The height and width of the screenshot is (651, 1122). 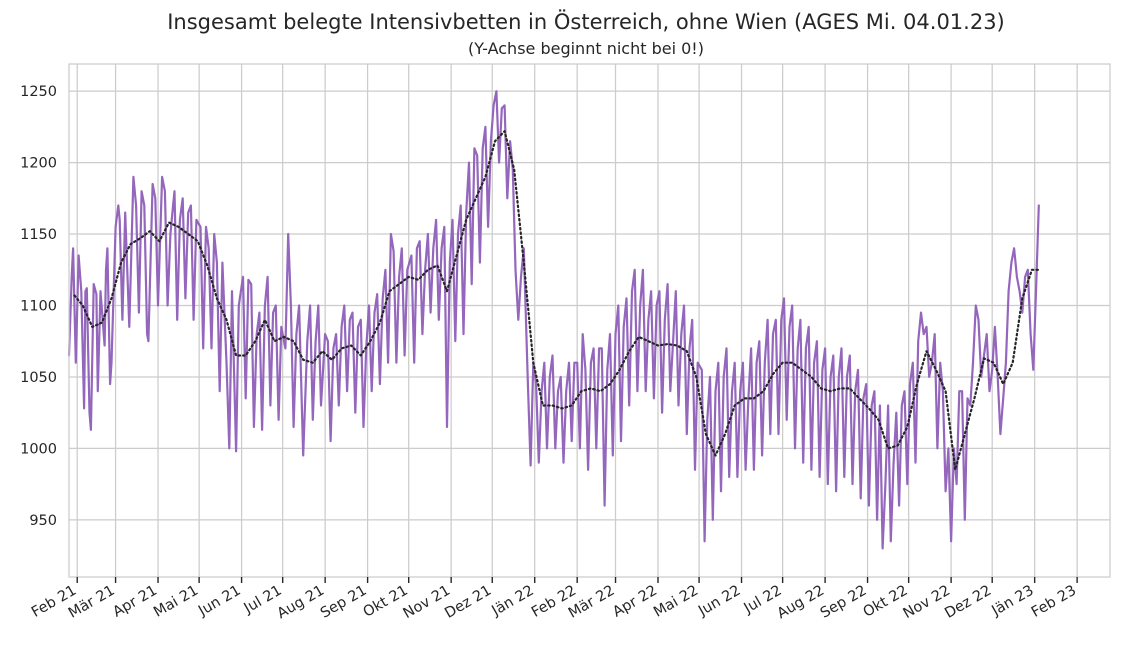 What do you see at coordinates (468, 602) in the screenshot?
I see `x-tick-label: Dez 21` at bounding box center [468, 602].